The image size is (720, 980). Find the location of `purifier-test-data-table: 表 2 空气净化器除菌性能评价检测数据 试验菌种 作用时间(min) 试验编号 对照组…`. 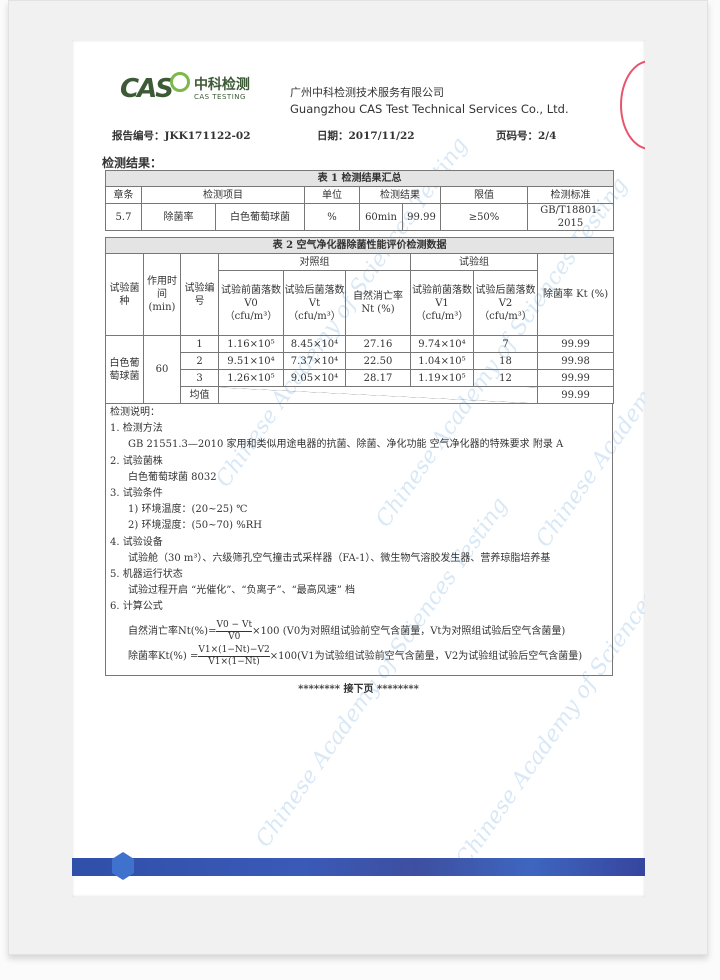

purifier-test-data-table: 表 2 空气净化器除菌性能评价检测数据 试验菌种 作用时间(min) 试验编号 对照组… is located at coordinates (359, 320).